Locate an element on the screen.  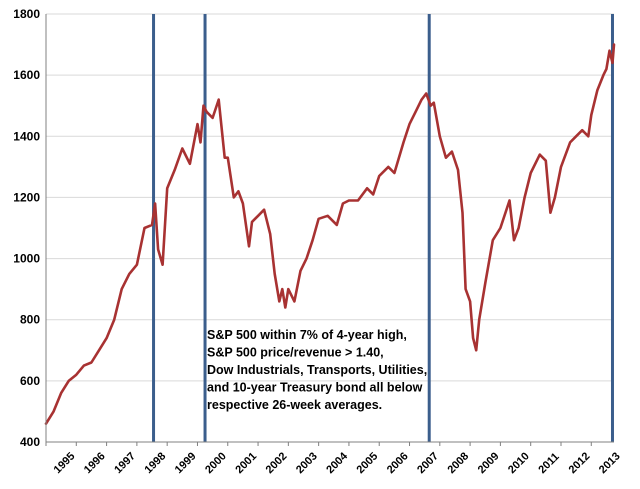
annotation-line: Dow Industrials, Transports, Utilities, is located at coordinates (317, 370).